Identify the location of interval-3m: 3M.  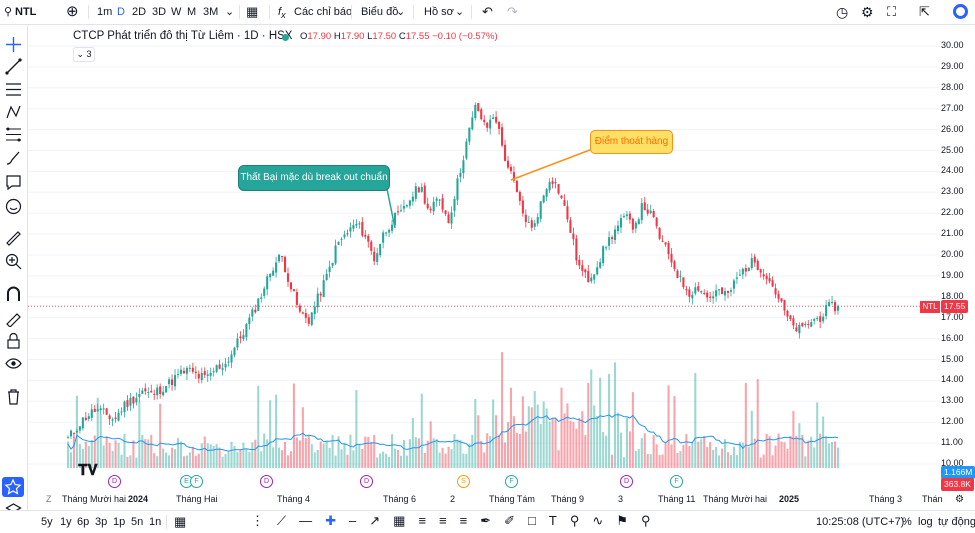
(211, 12).